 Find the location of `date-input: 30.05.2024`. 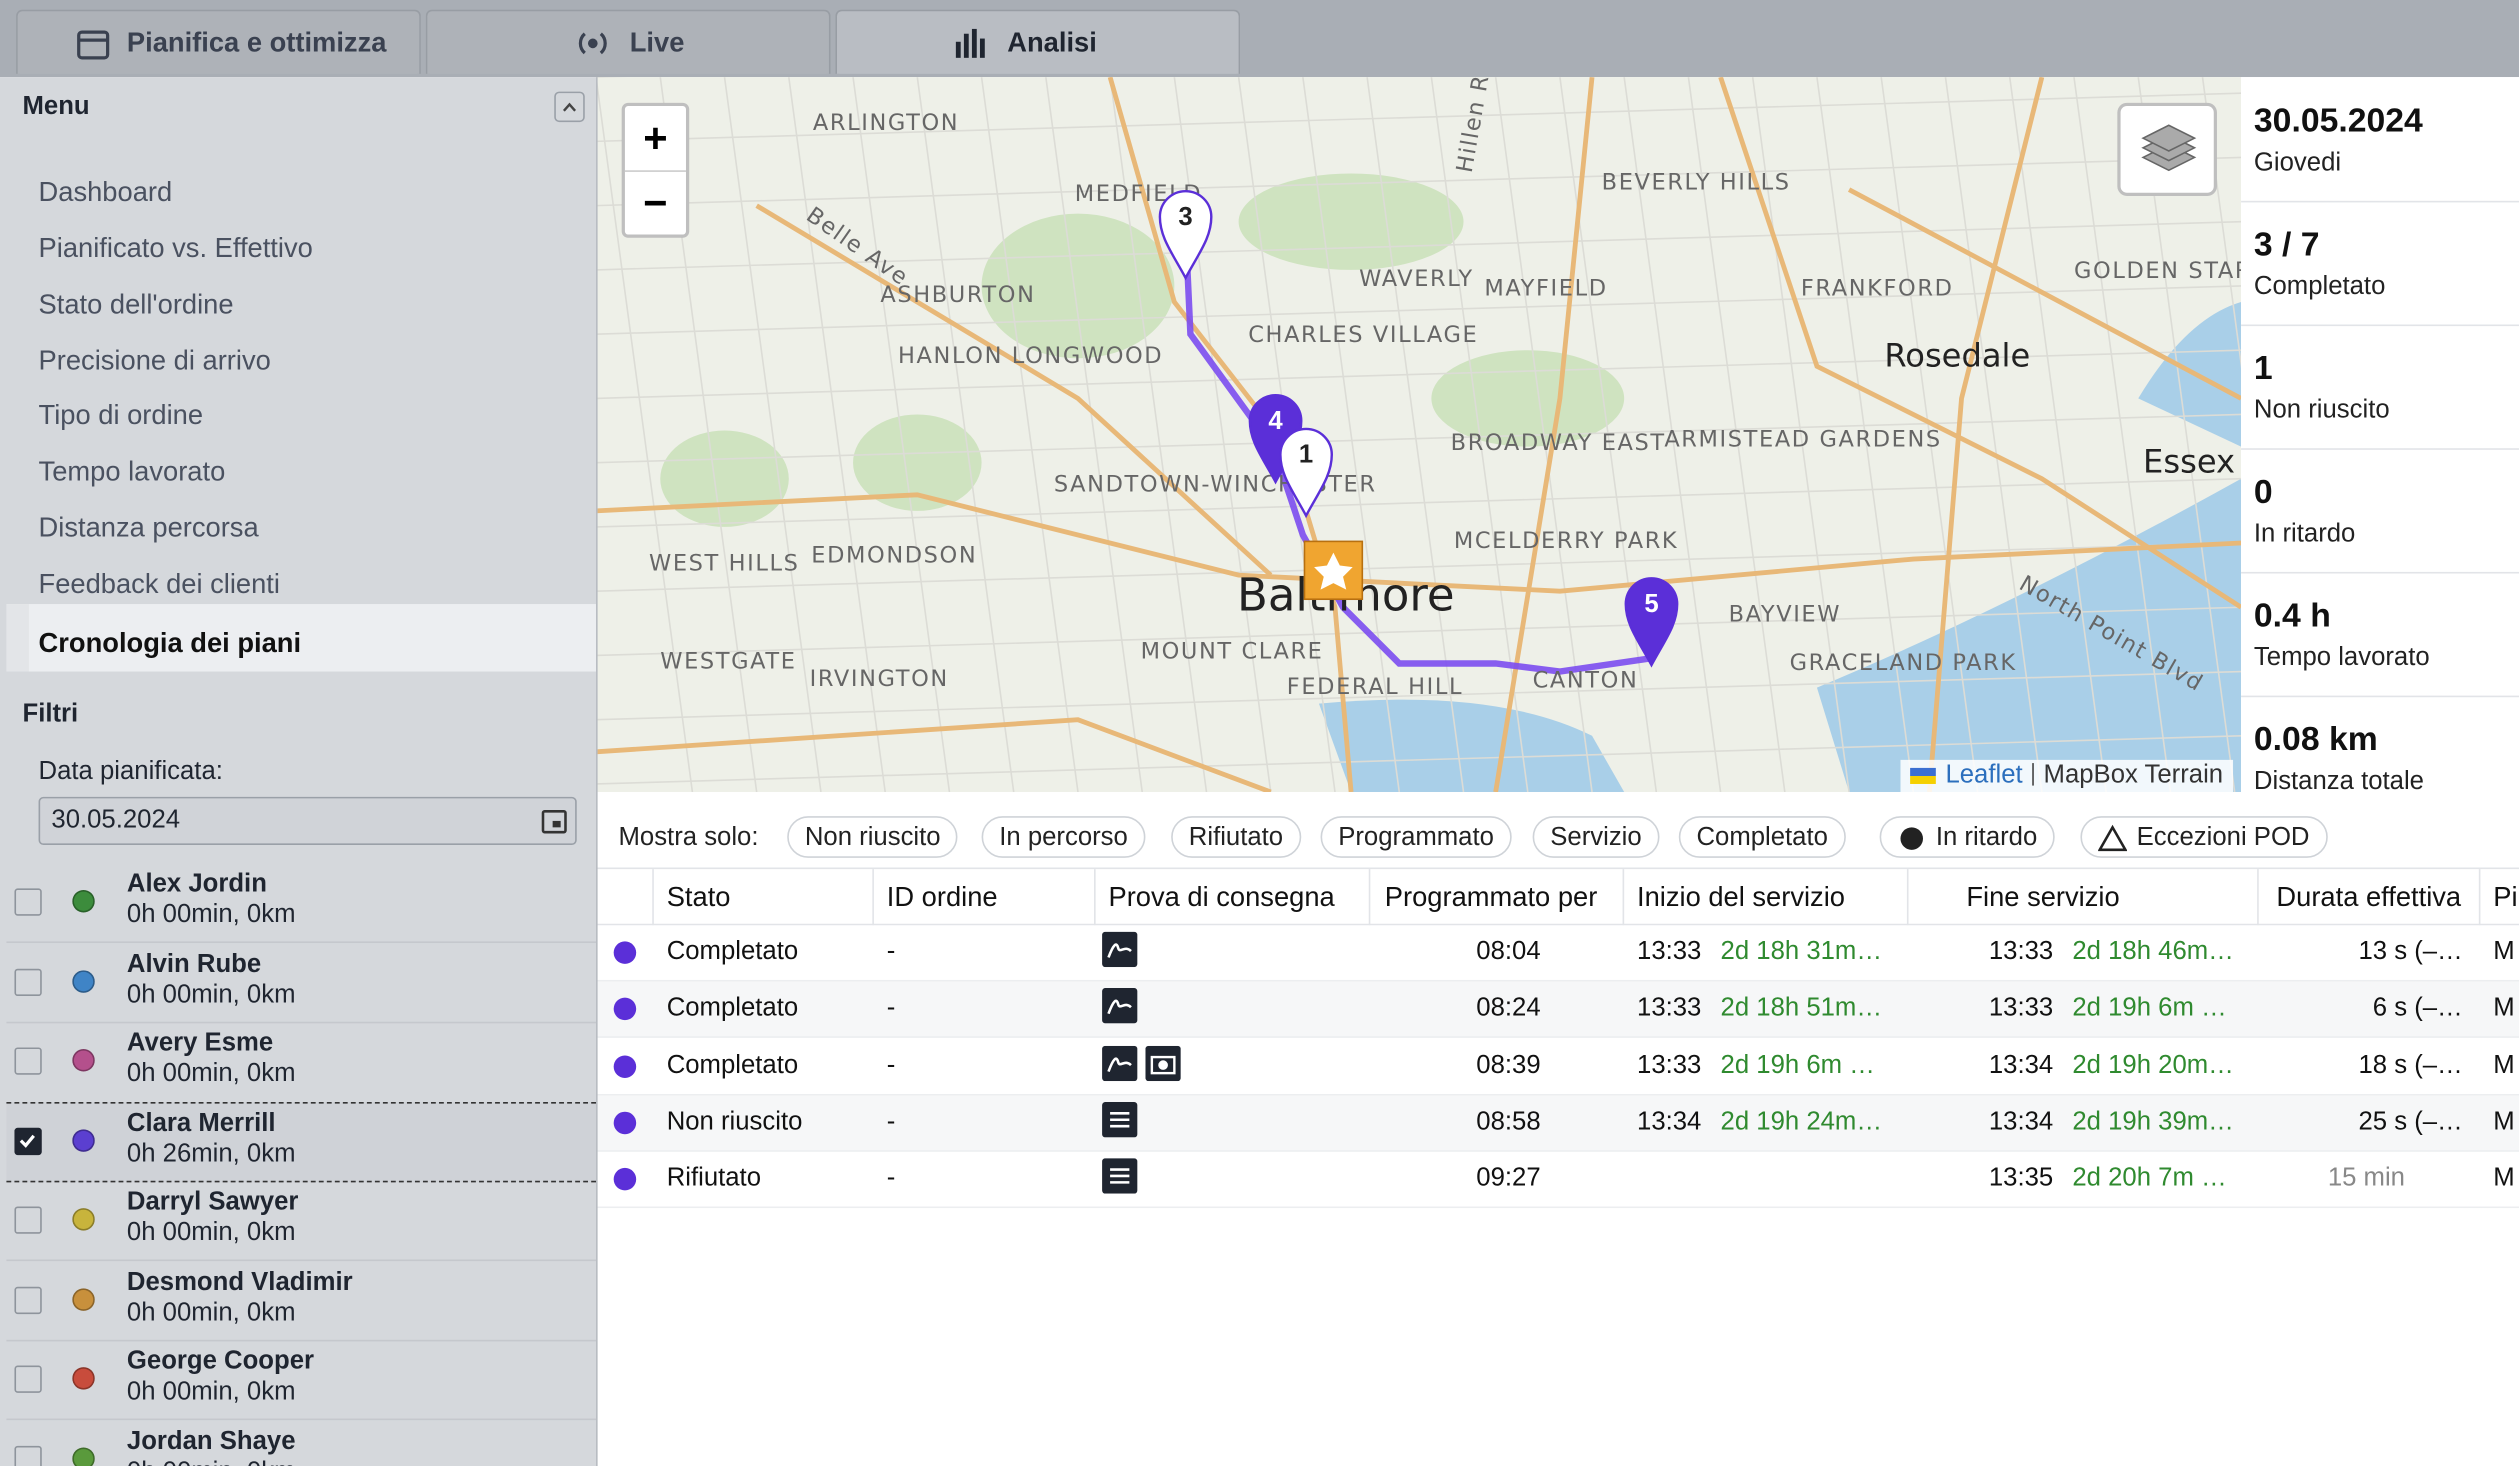

date-input: 30.05.2024 is located at coordinates (307, 821).